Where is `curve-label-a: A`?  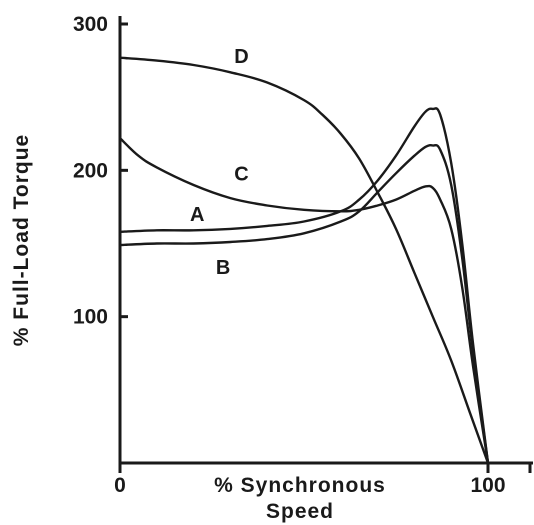
curve-label-a: A is located at coordinates (197, 215).